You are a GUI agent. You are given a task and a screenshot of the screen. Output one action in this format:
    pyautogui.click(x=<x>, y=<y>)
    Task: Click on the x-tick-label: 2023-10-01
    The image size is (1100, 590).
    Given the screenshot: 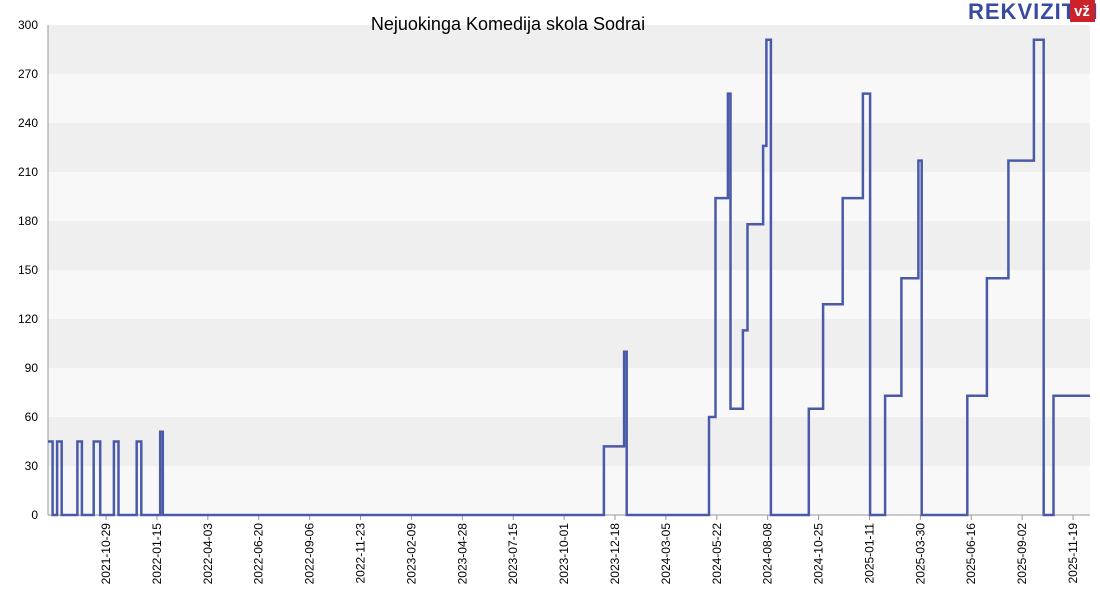 What is the action you would take?
    pyautogui.click(x=564, y=554)
    